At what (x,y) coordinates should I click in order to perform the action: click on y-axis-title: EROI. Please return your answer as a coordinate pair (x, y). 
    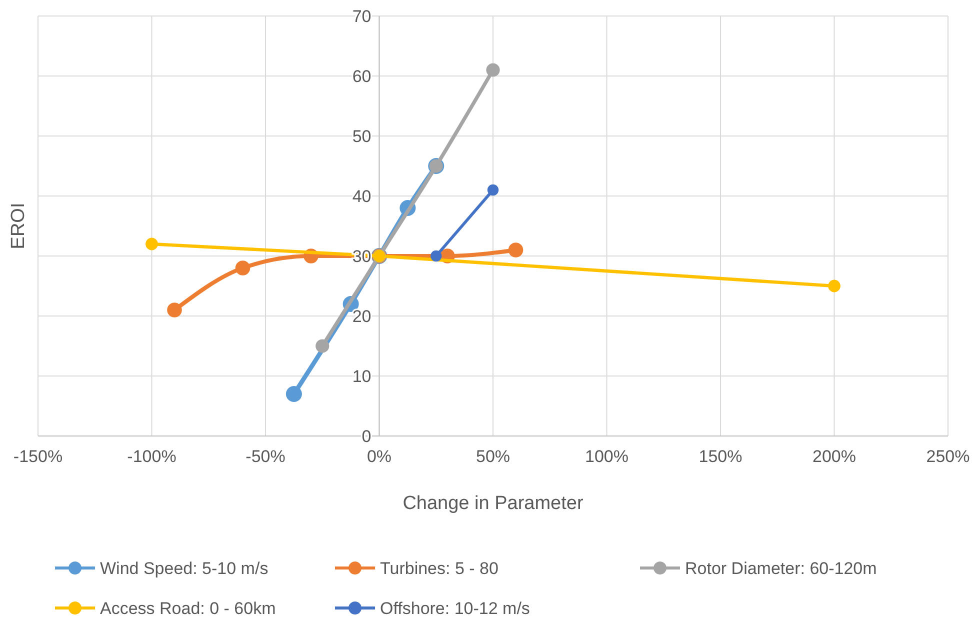
    Looking at the image, I should click on (18, 226).